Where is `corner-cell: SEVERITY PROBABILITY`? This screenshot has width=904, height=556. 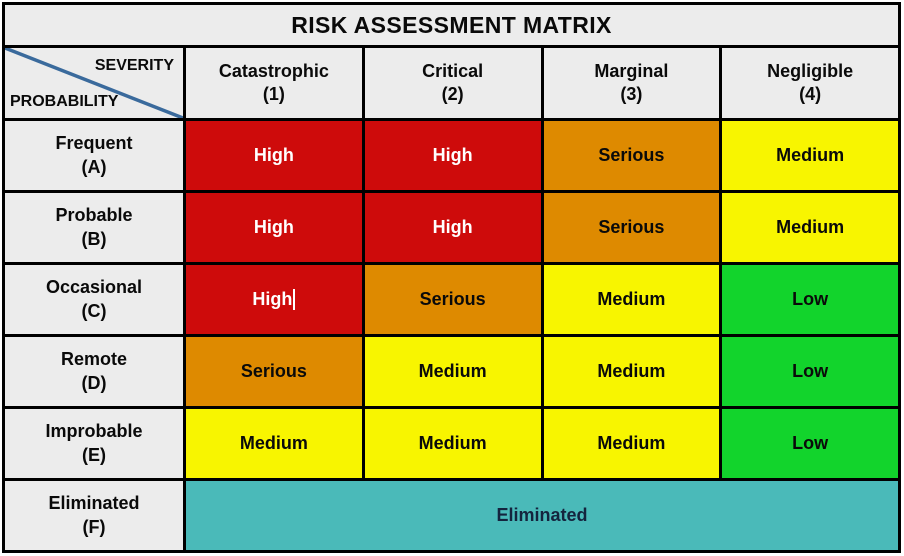 corner-cell: SEVERITY PROBABILITY is located at coordinates (94, 83).